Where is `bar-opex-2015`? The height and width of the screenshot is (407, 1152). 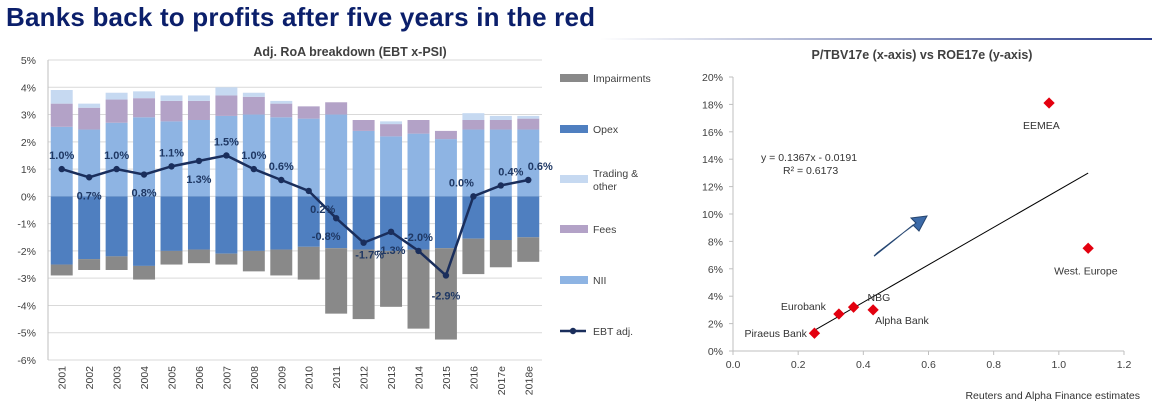 bar-opex-2015 is located at coordinates (445, 222).